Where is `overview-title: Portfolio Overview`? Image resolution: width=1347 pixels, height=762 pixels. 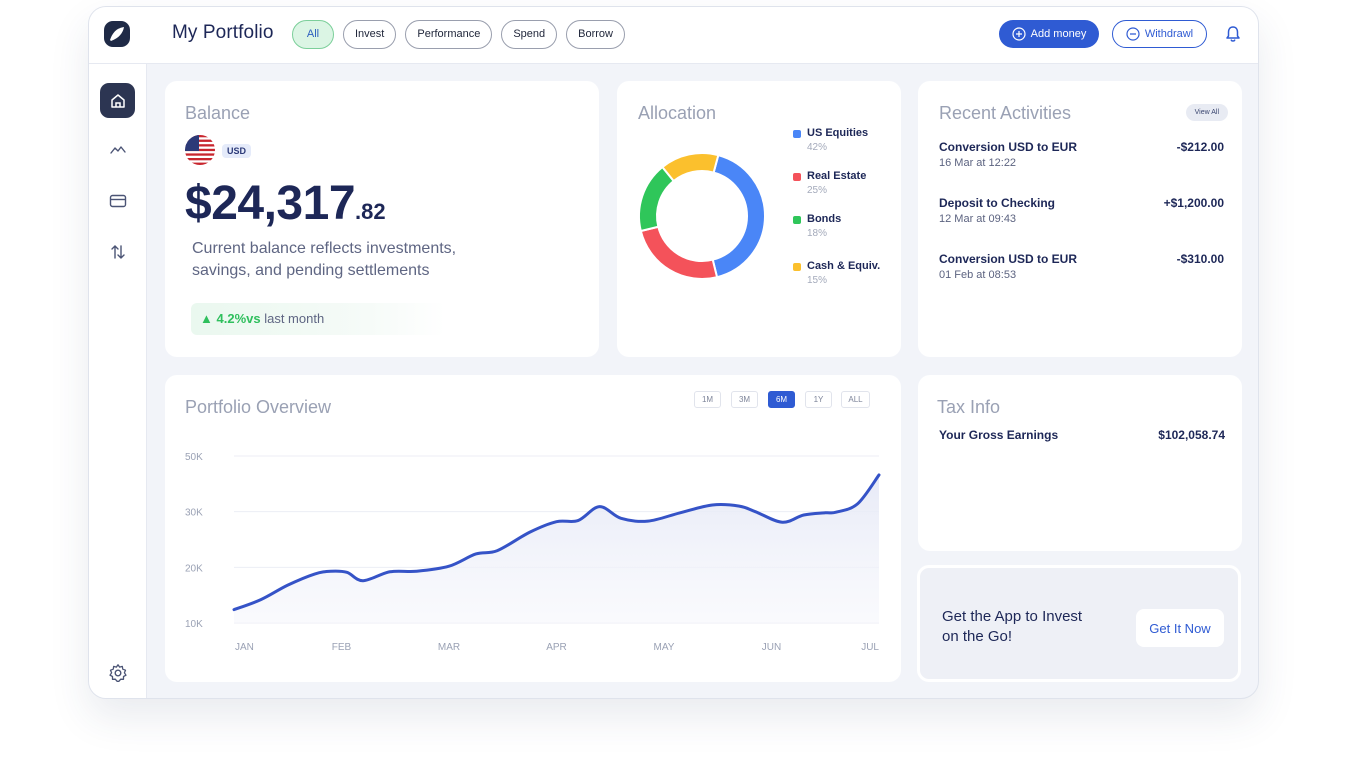 overview-title: Portfolio Overview is located at coordinates (258, 407).